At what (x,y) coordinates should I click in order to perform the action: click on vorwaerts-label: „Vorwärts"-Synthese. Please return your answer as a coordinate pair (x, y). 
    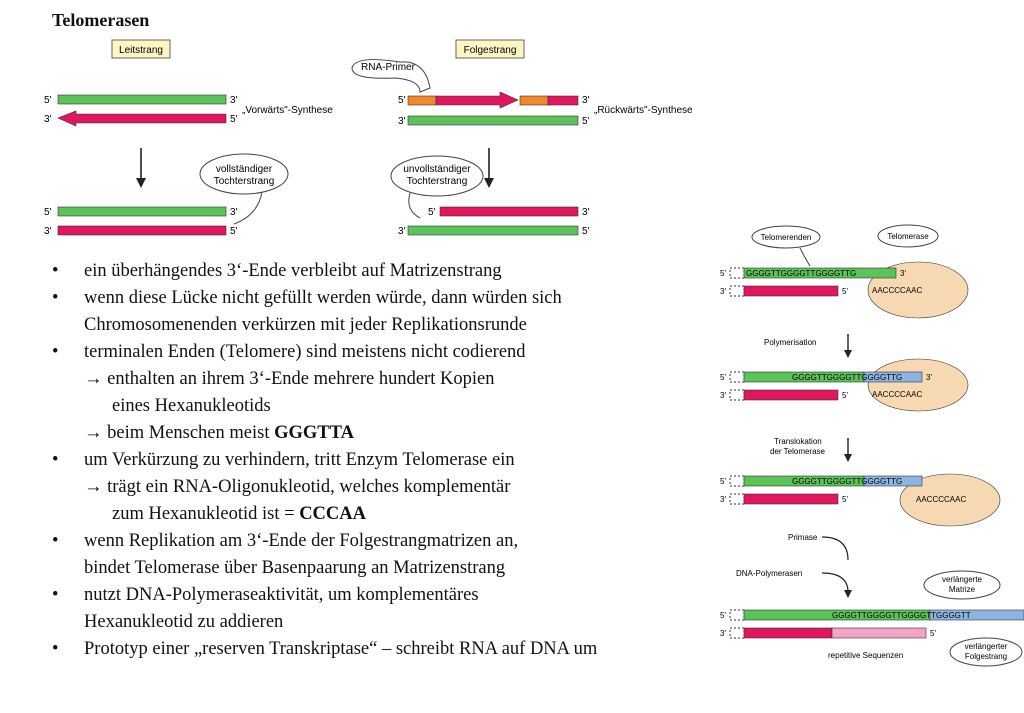
    Looking at the image, I should click on (287, 110).